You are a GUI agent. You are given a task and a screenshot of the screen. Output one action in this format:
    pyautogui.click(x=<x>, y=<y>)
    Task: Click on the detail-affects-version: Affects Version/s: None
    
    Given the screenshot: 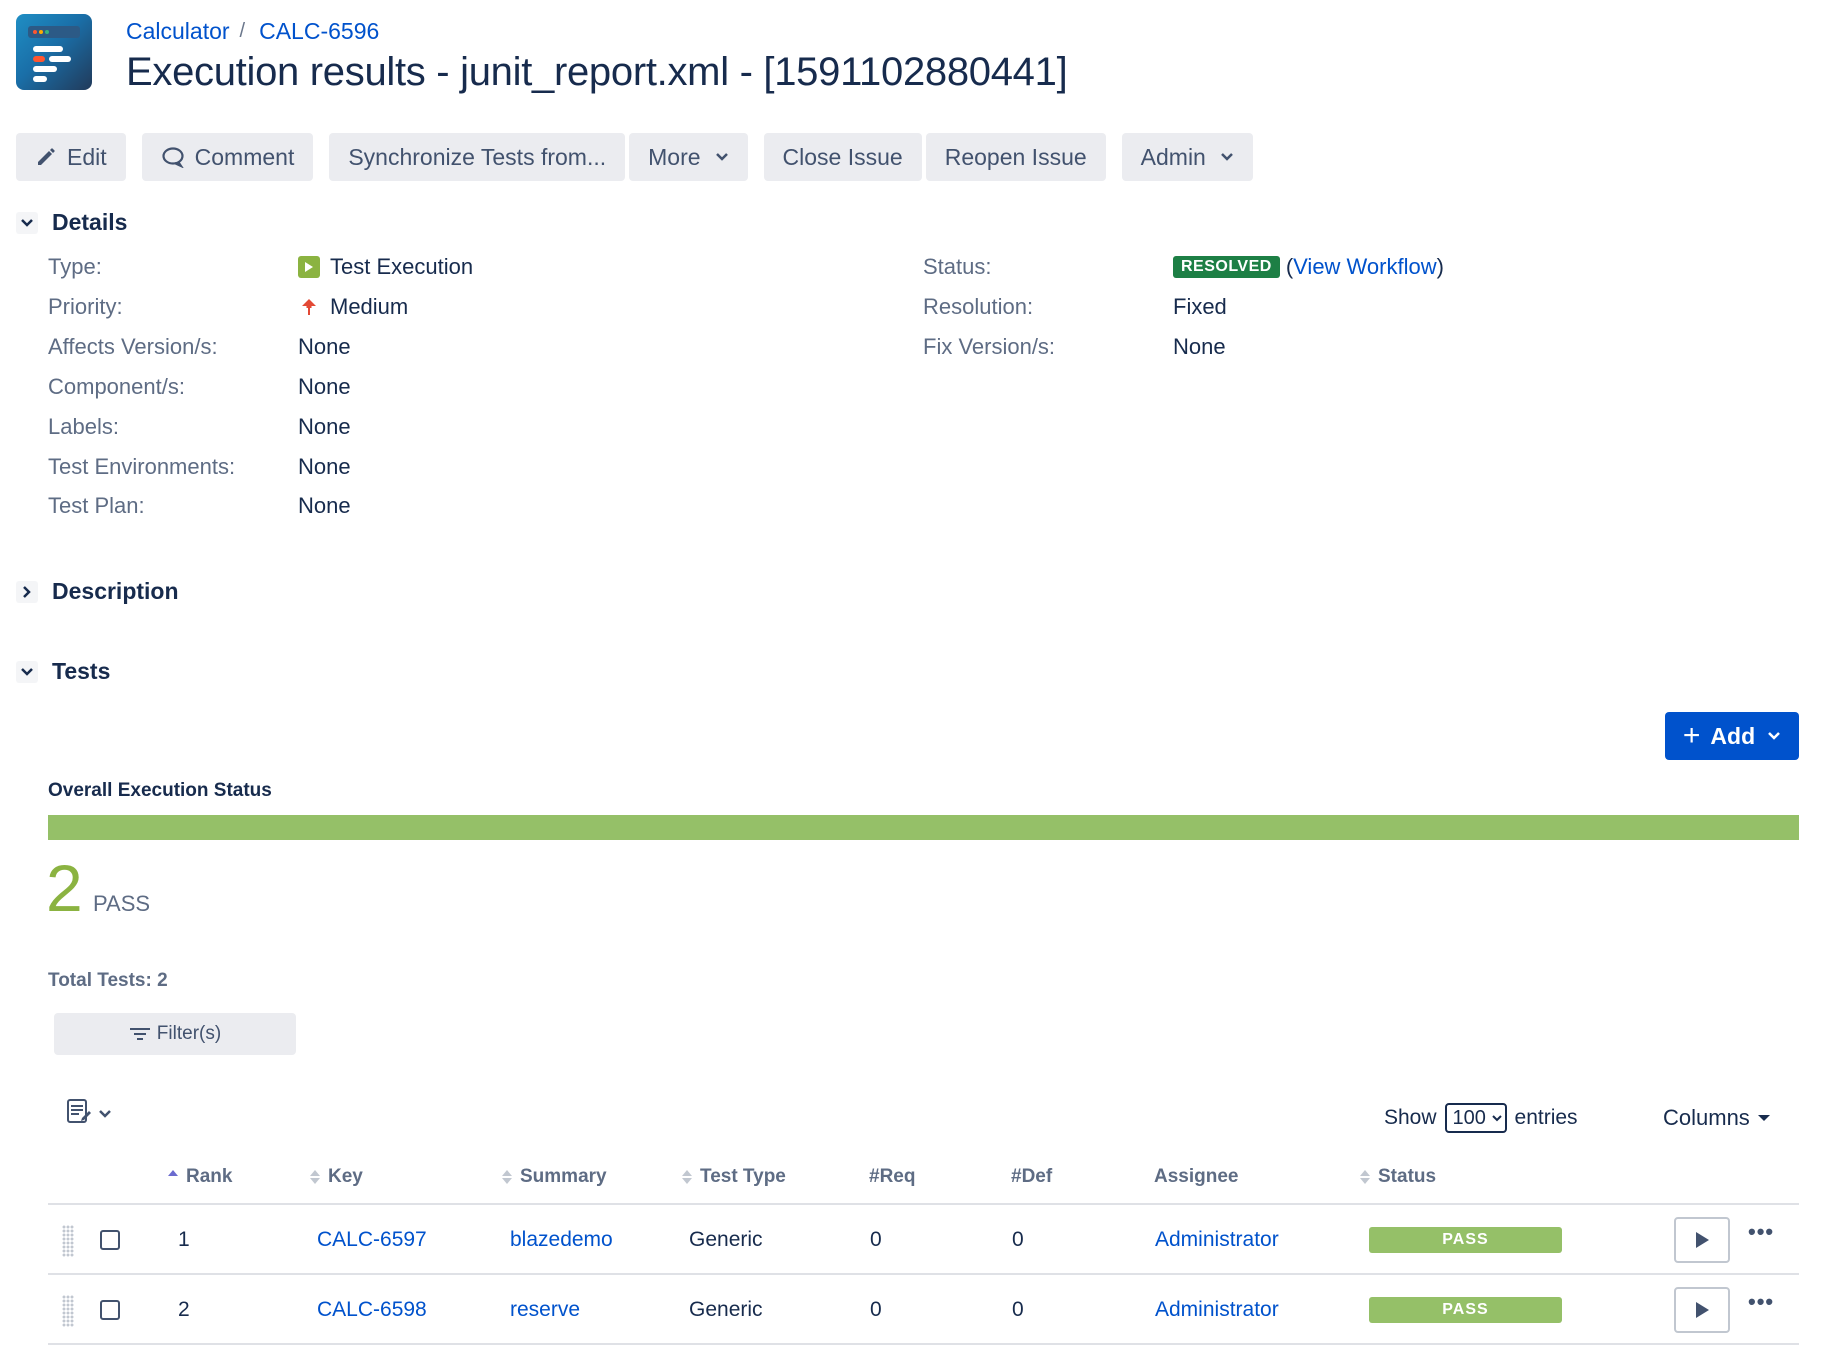 What is the action you would take?
    pyautogui.click(x=199, y=347)
    